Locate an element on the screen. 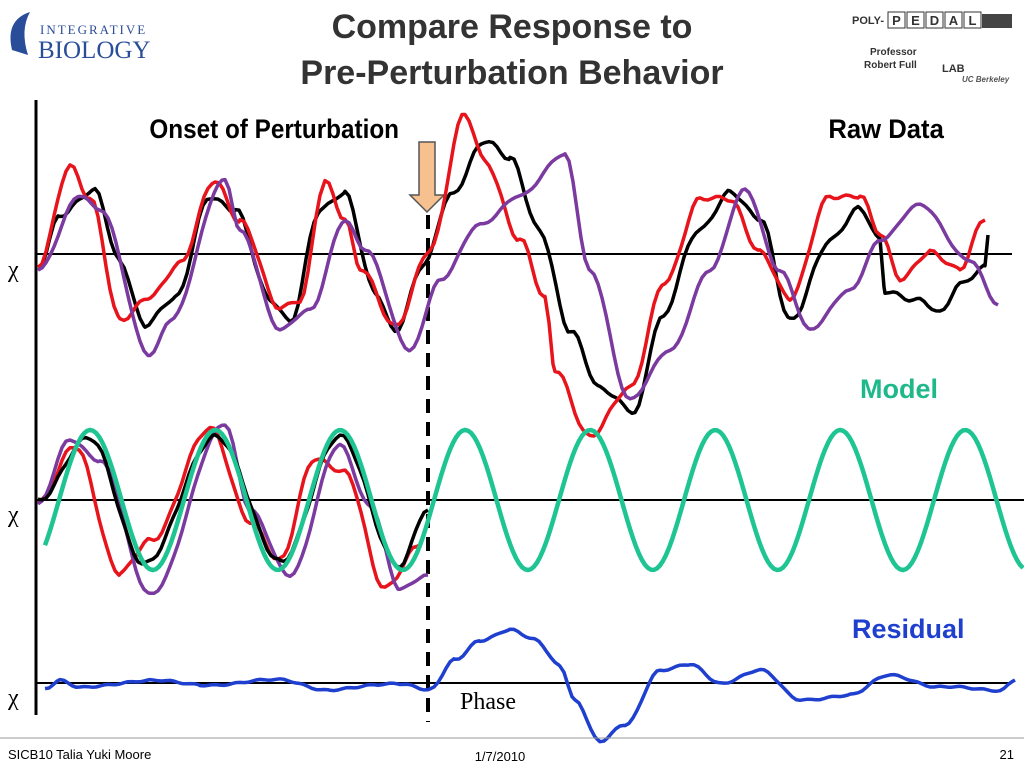 This screenshot has height=768, width=1024. logo-letter: D is located at coordinates (934, 20).